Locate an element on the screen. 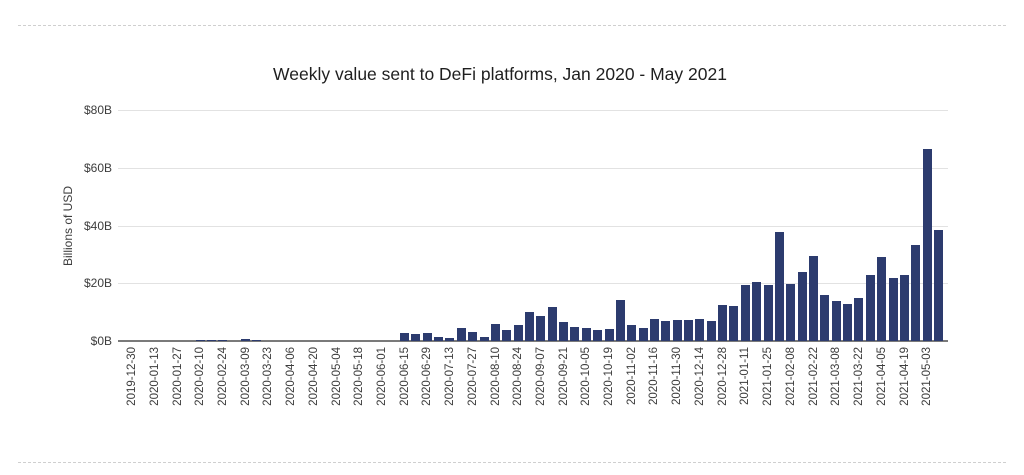 The width and height of the screenshot is (1024, 475). x-tick-label: 2020-11-16 is located at coordinates (654, 376).